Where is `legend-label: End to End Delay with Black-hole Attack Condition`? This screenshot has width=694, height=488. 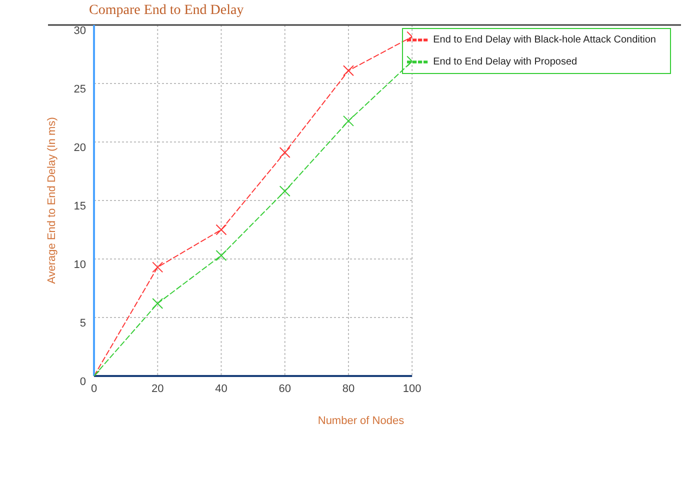
legend-label: End to End Delay with Black-hole Attack Condition is located at coordinates (544, 40).